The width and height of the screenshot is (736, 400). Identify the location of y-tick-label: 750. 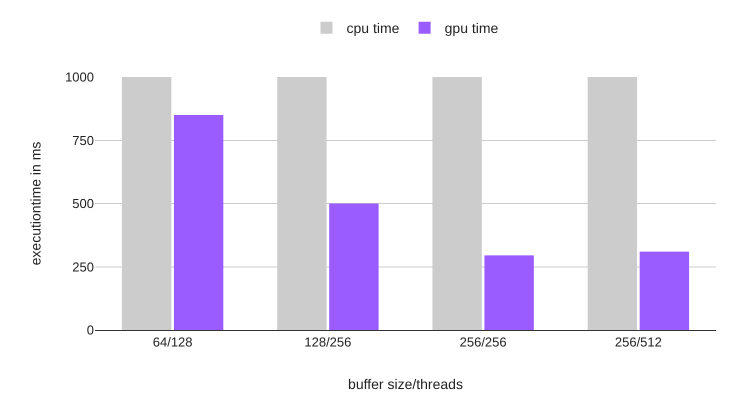
(83, 140).